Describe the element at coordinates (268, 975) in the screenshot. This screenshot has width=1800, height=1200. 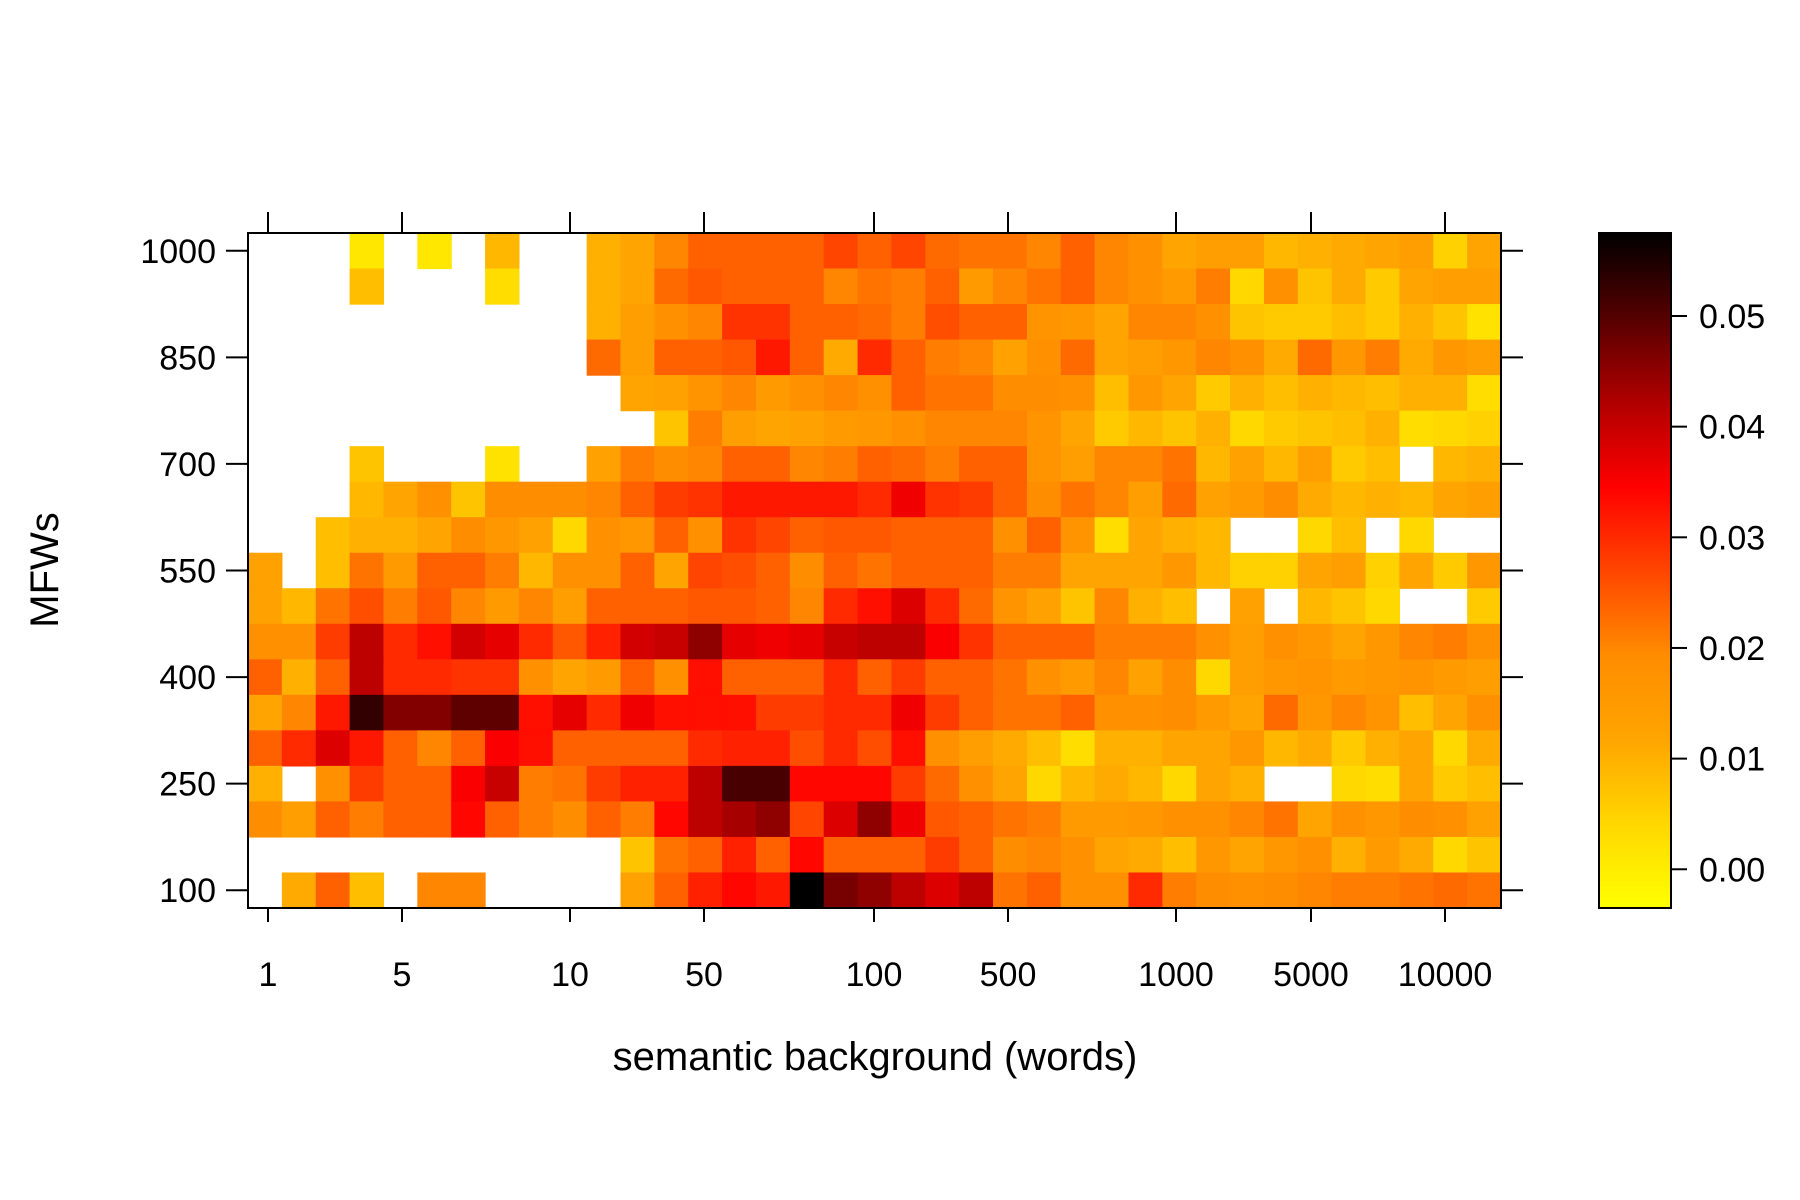
I see `x-tick-label: 1` at that location.